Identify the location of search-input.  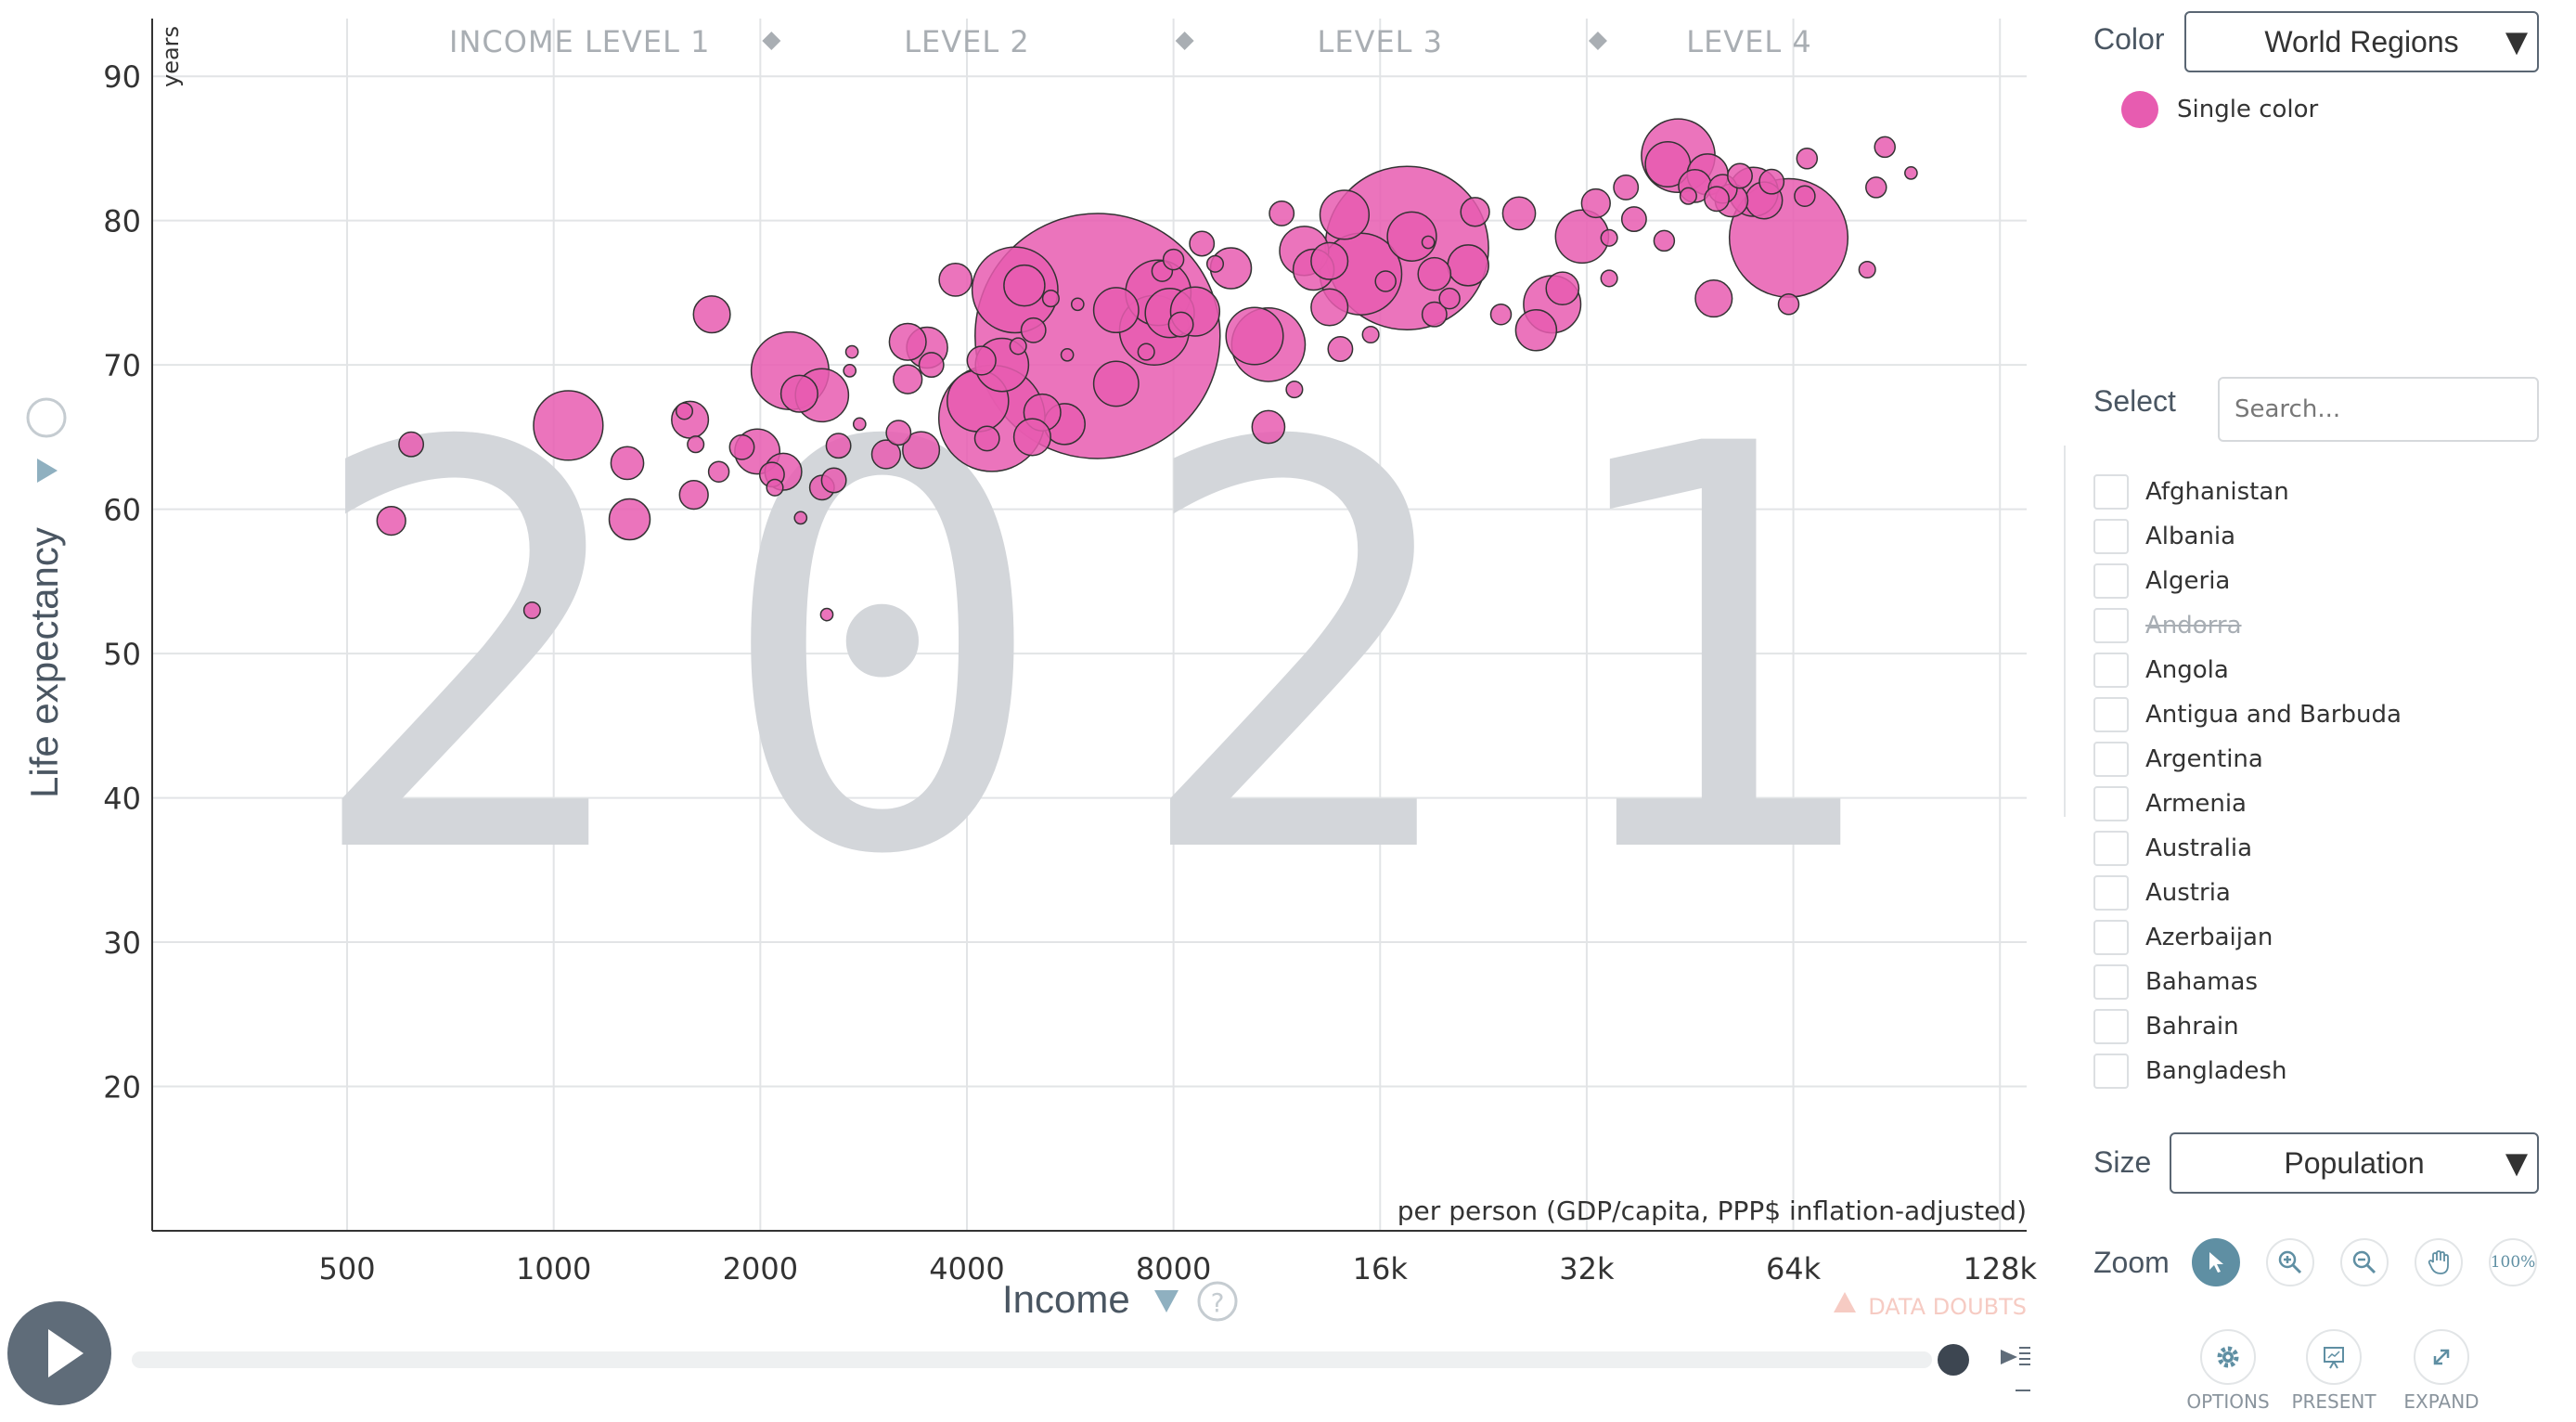
(2378, 410).